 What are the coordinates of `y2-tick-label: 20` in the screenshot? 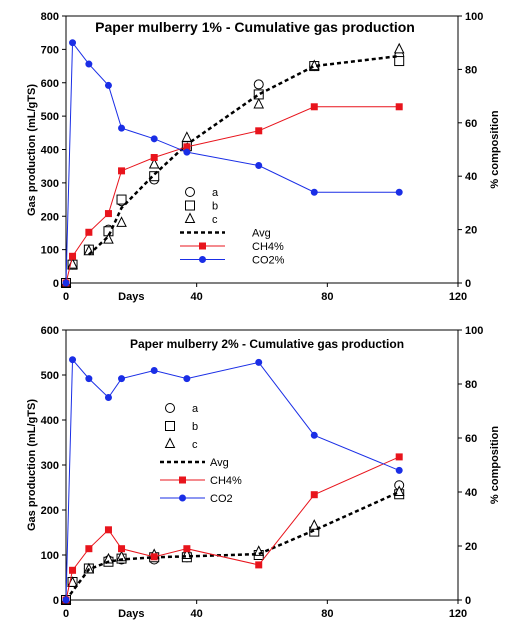 It's located at (471, 231).